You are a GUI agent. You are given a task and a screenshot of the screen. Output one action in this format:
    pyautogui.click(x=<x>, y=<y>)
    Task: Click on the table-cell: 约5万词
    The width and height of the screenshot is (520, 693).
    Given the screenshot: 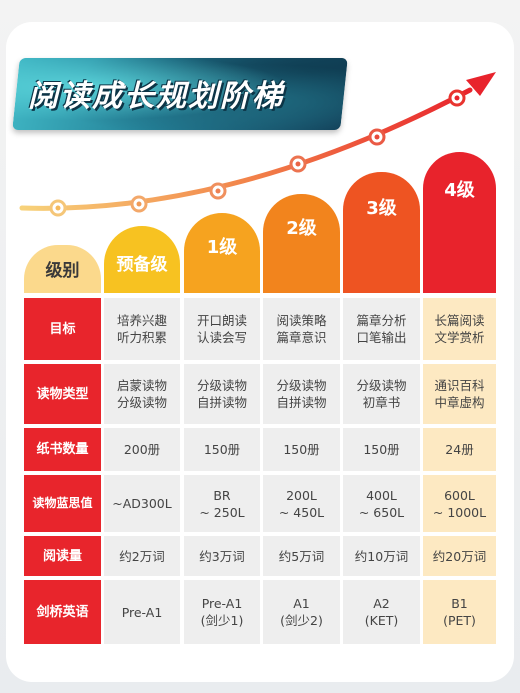 What is the action you would take?
    pyautogui.click(x=301, y=556)
    